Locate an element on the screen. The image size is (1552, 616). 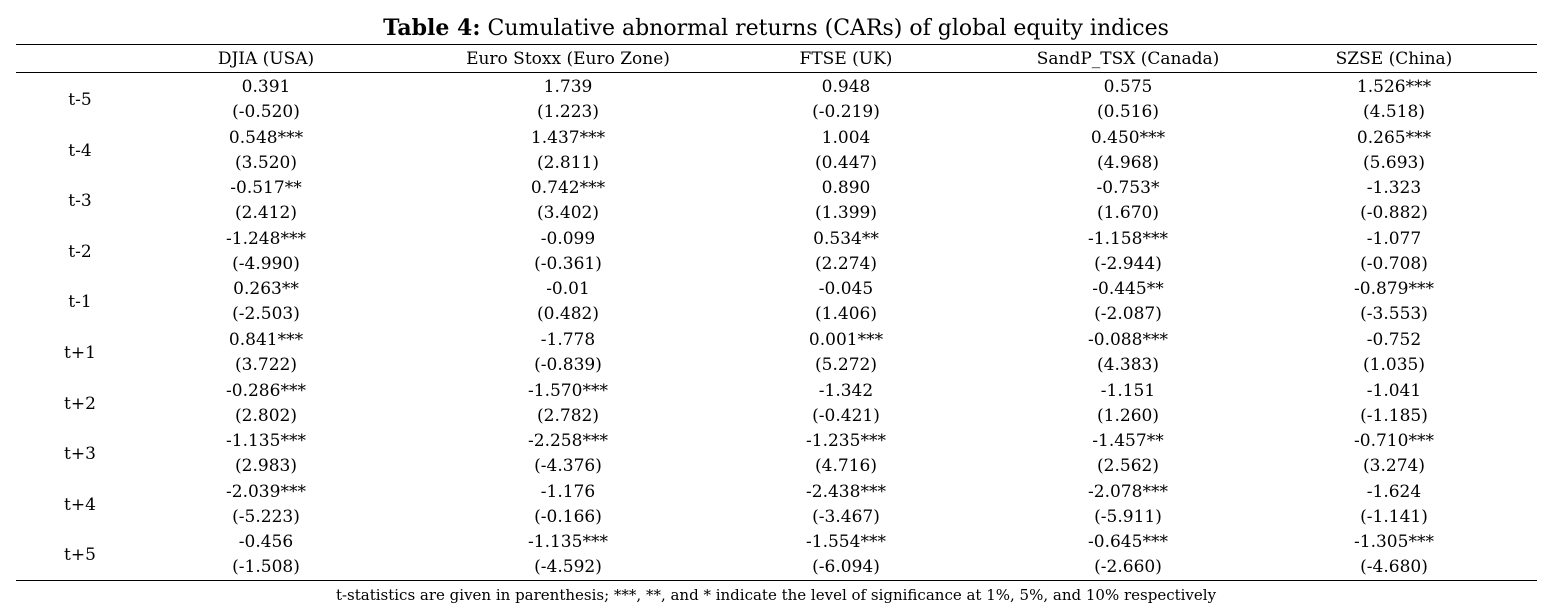
t-statistic: (-5.223) is located at coordinates (266, 516).